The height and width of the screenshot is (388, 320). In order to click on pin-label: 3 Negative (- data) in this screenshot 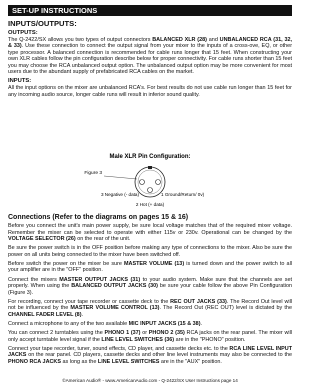, I will do `click(120, 194)`.